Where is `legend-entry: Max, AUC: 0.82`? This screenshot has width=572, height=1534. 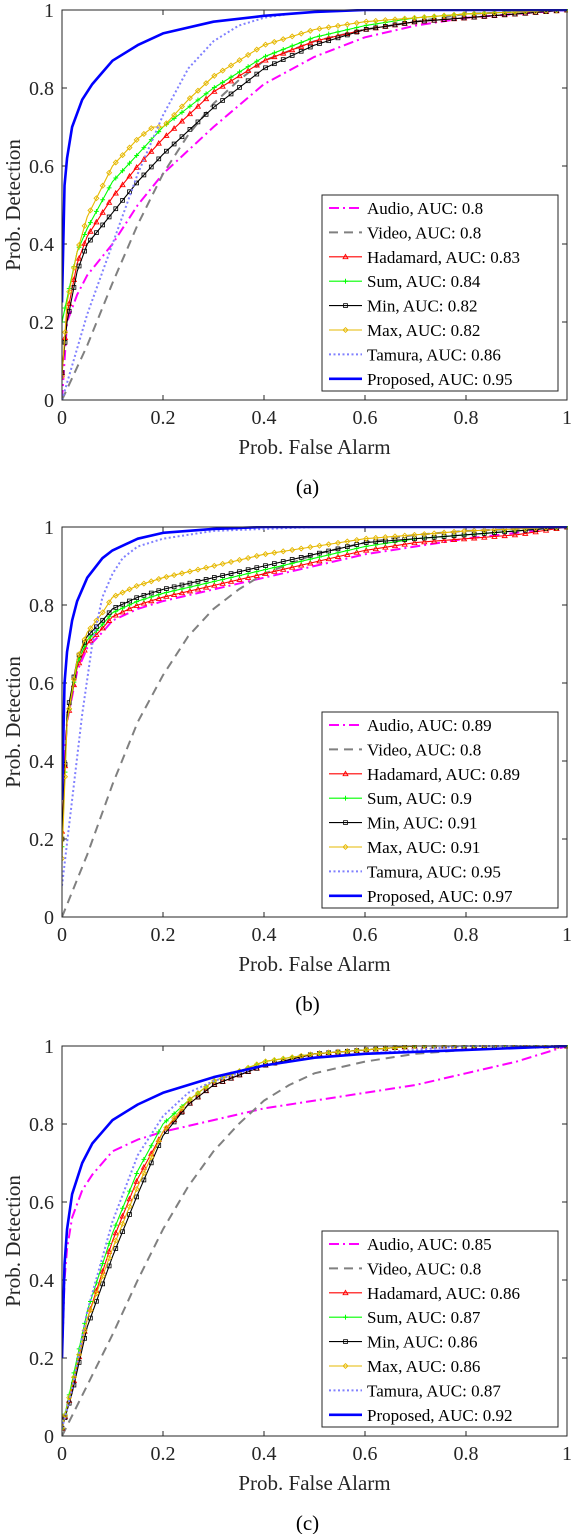 legend-entry: Max, AUC: 0.82 is located at coordinates (423, 330).